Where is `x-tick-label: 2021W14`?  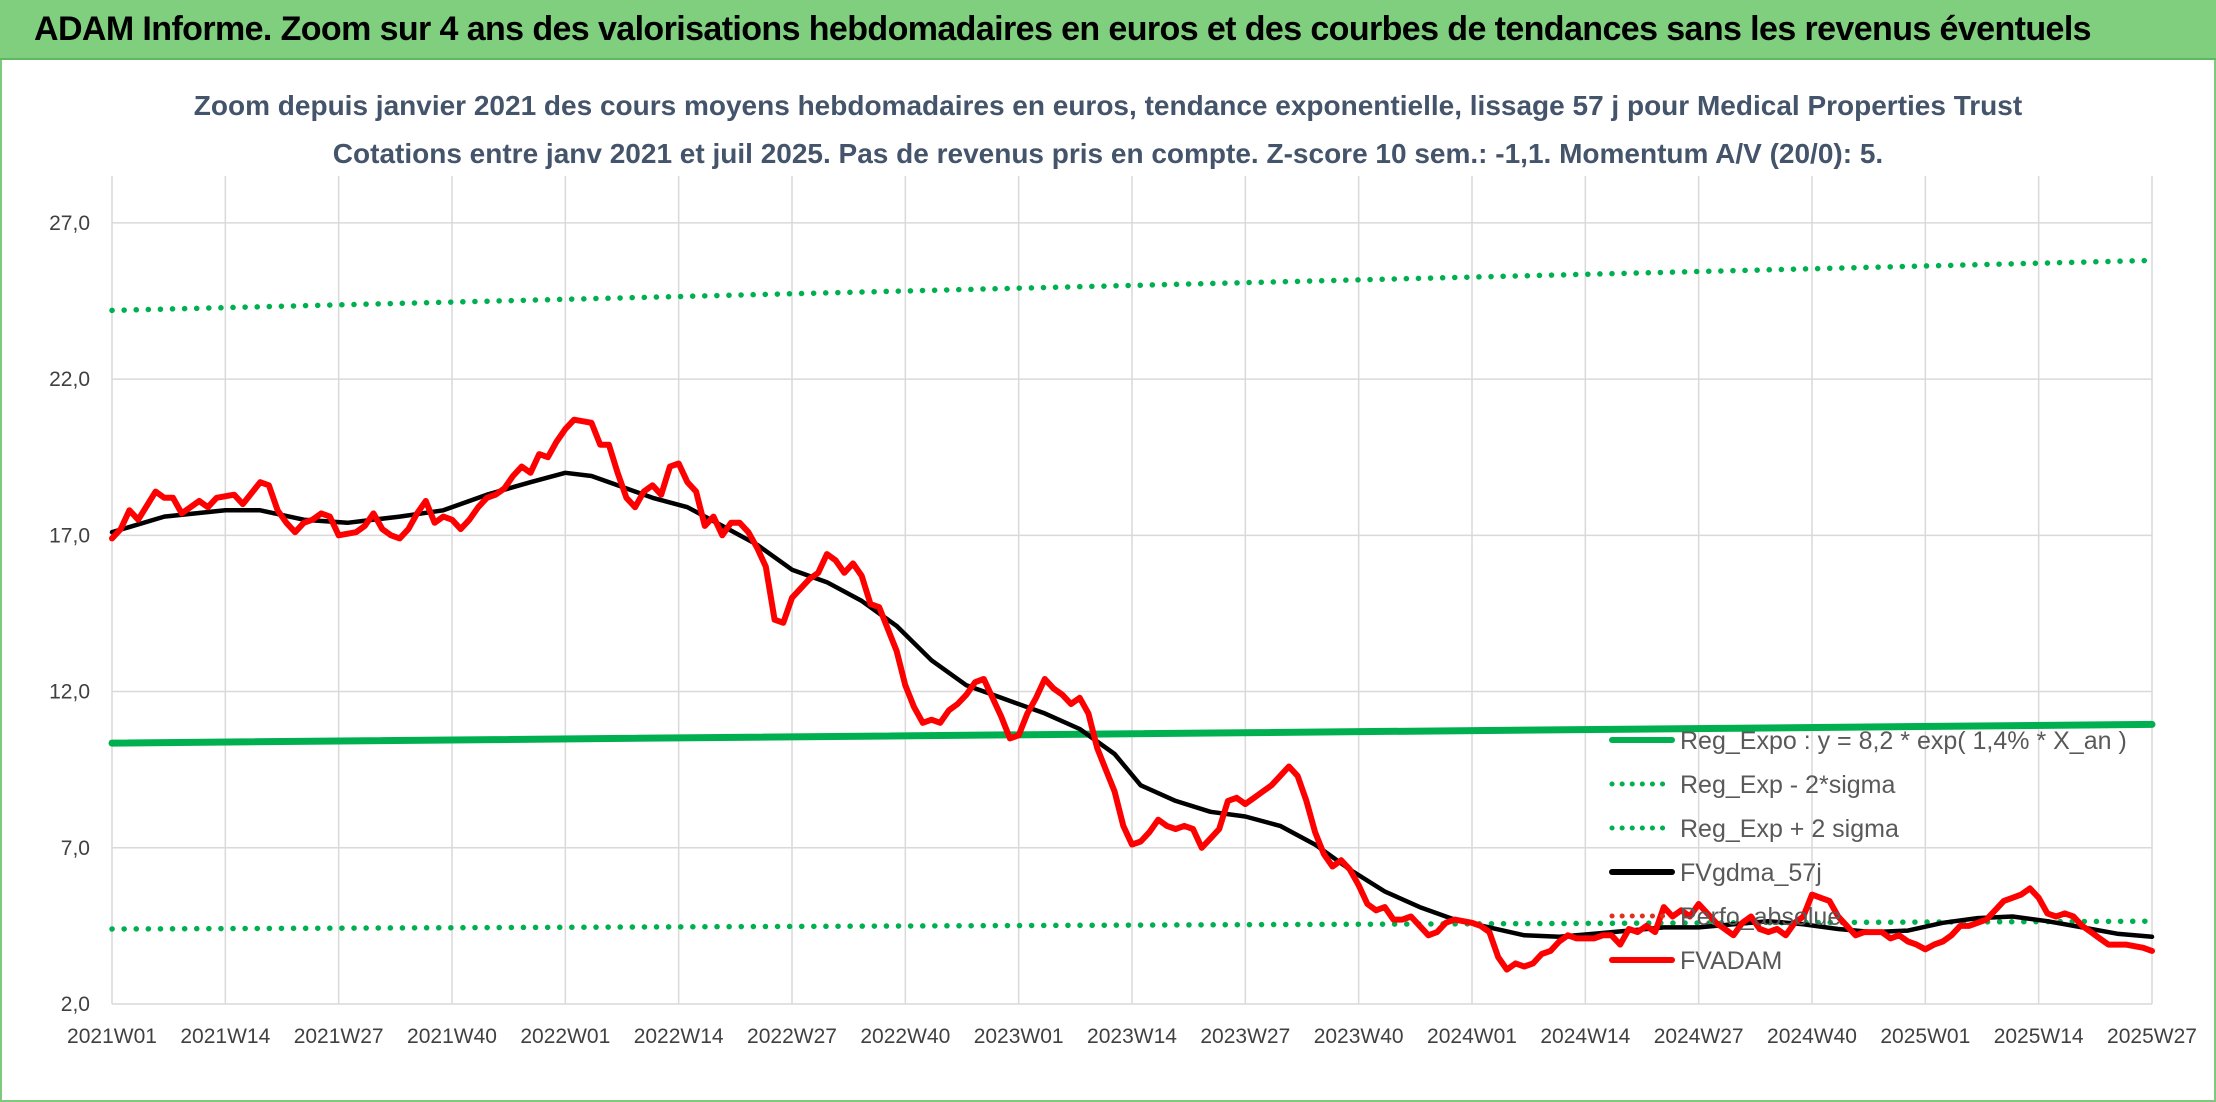 x-tick-label: 2021W14 is located at coordinates (225, 1036).